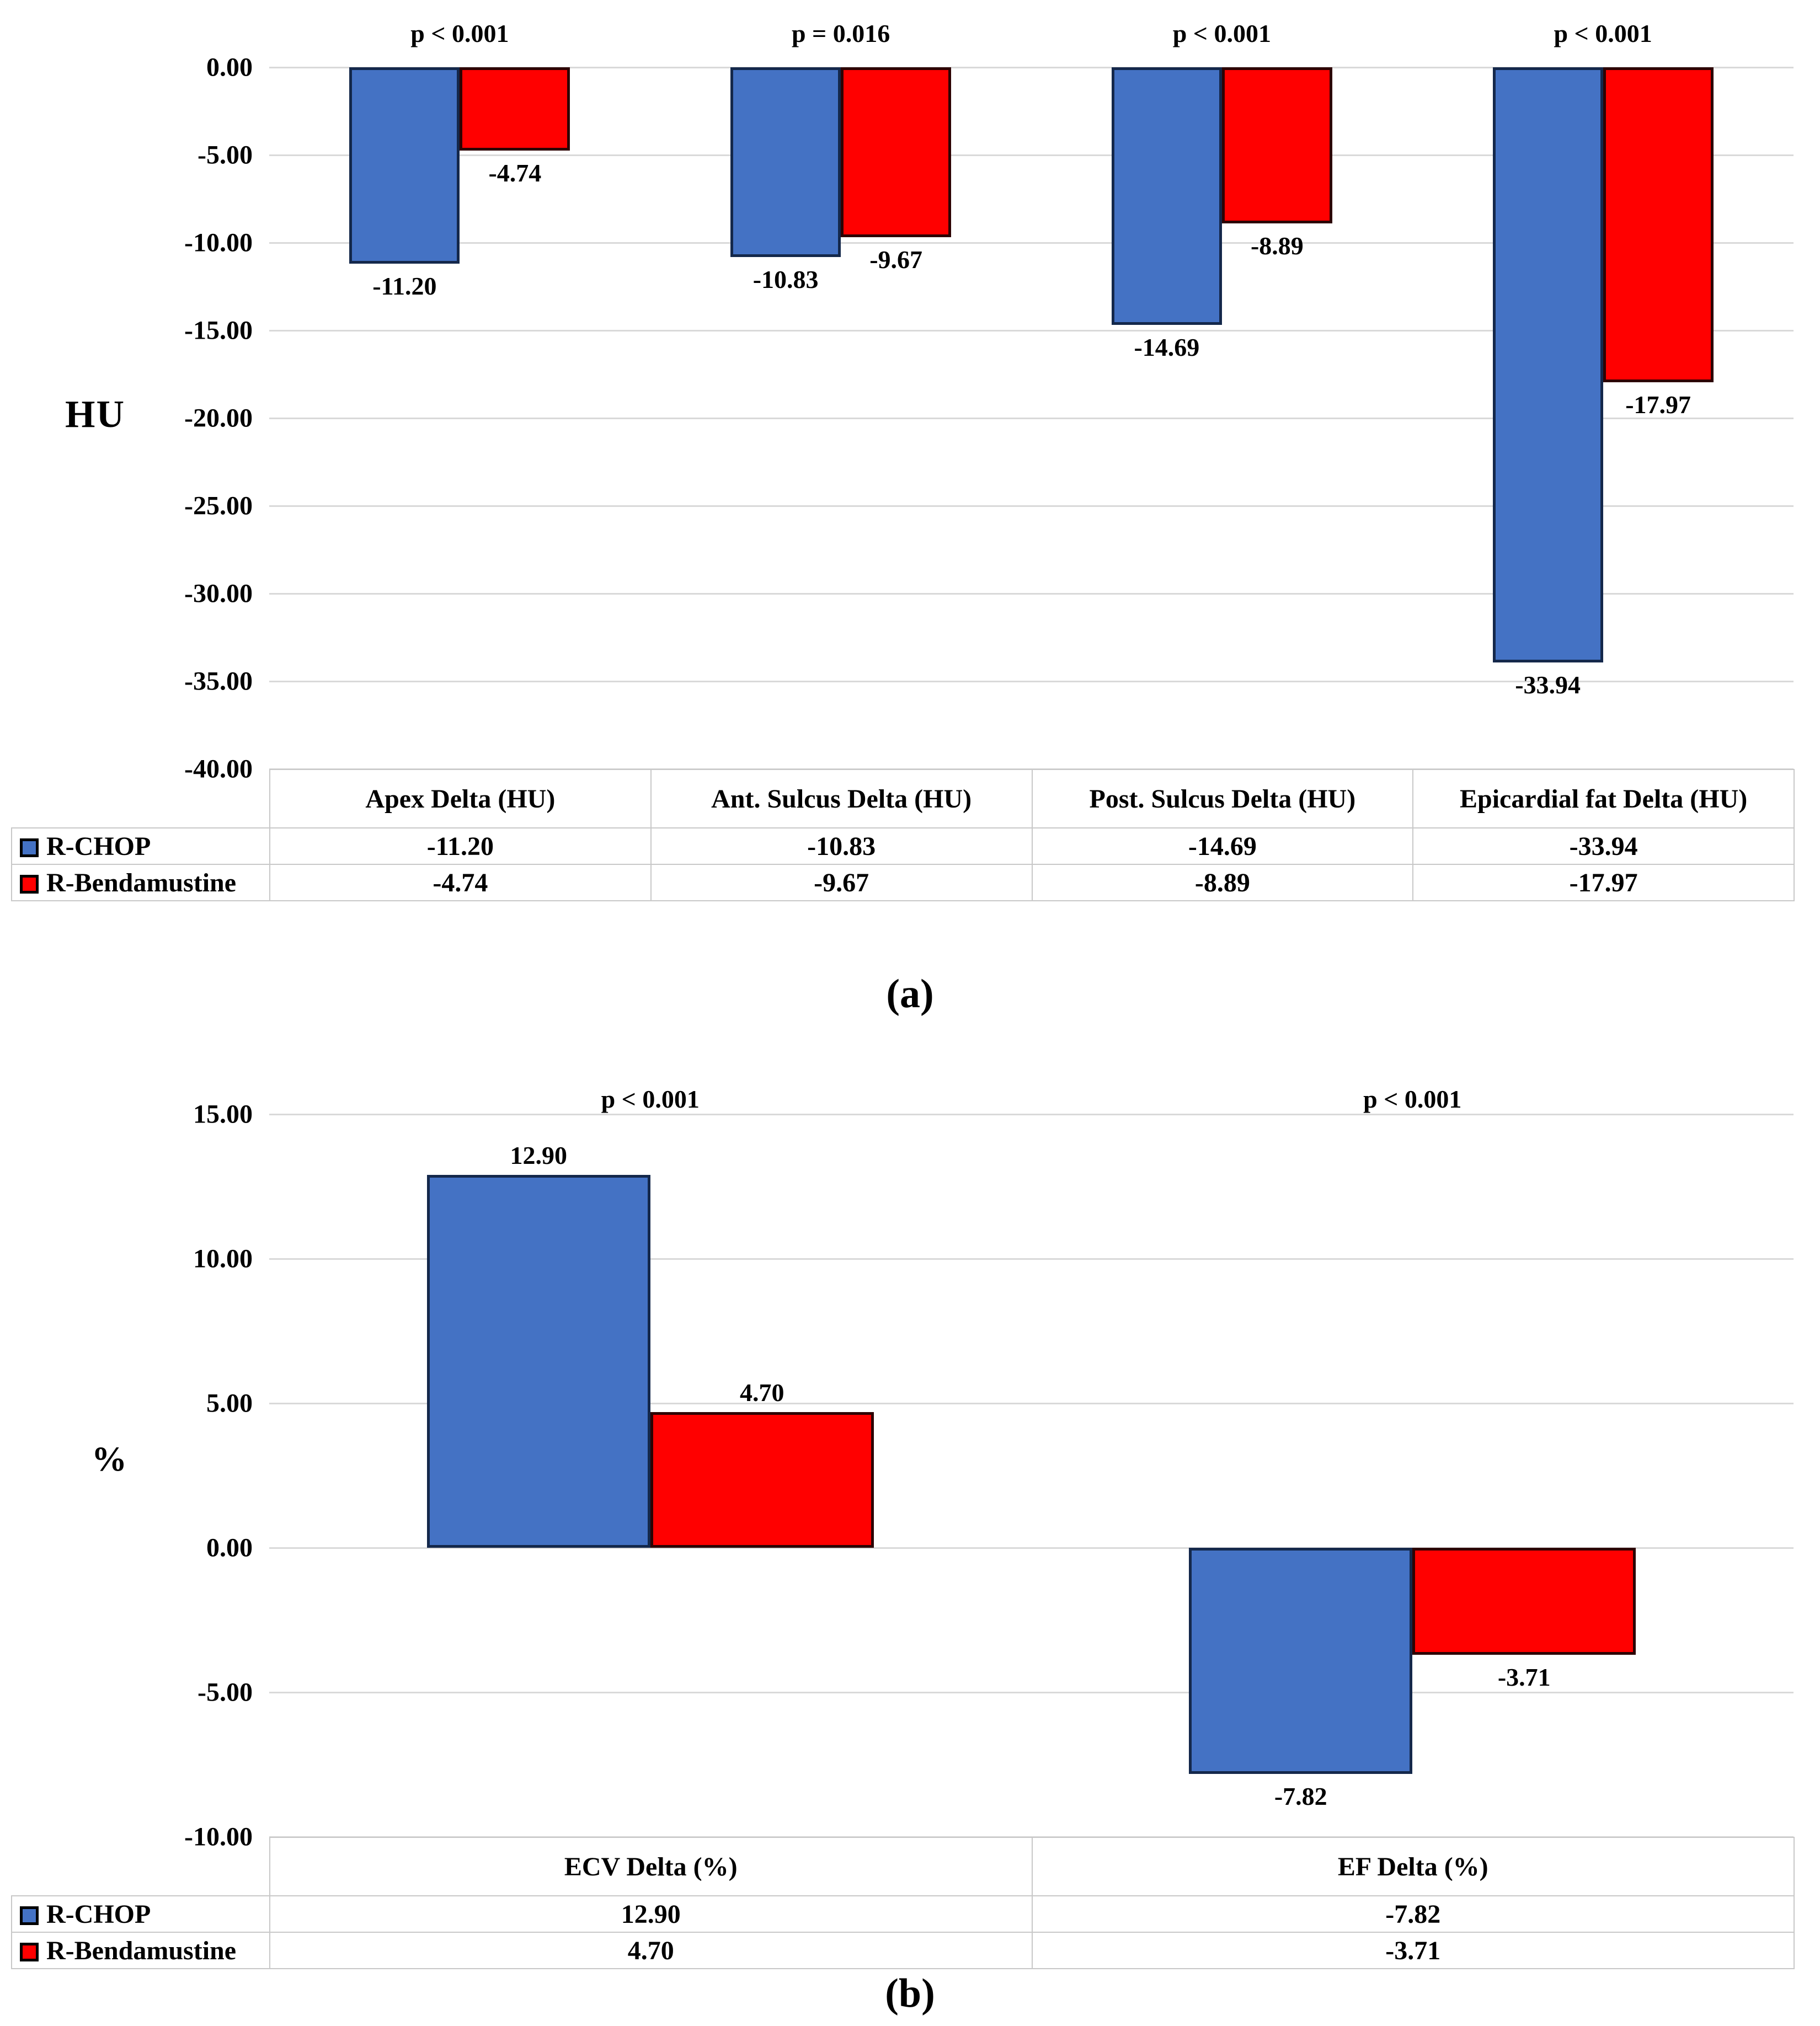 The image size is (1820, 2026). What do you see at coordinates (404, 286) in the screenshot?
I see `bar-value-label: -11.20` at bounding box center [404, 286].